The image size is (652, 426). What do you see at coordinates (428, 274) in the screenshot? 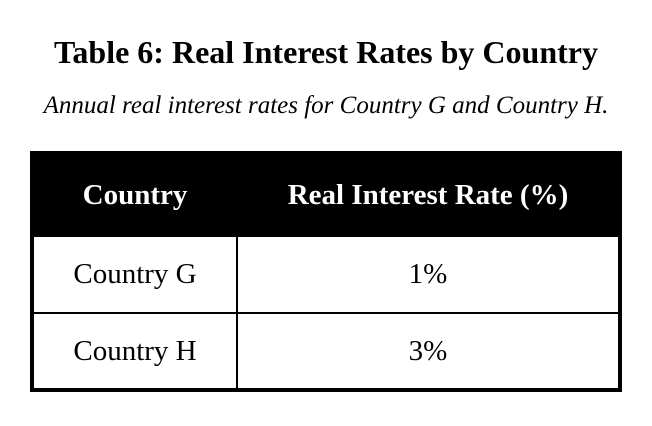
I see `cell-rate: 1%` at bounding box center [428, 274].